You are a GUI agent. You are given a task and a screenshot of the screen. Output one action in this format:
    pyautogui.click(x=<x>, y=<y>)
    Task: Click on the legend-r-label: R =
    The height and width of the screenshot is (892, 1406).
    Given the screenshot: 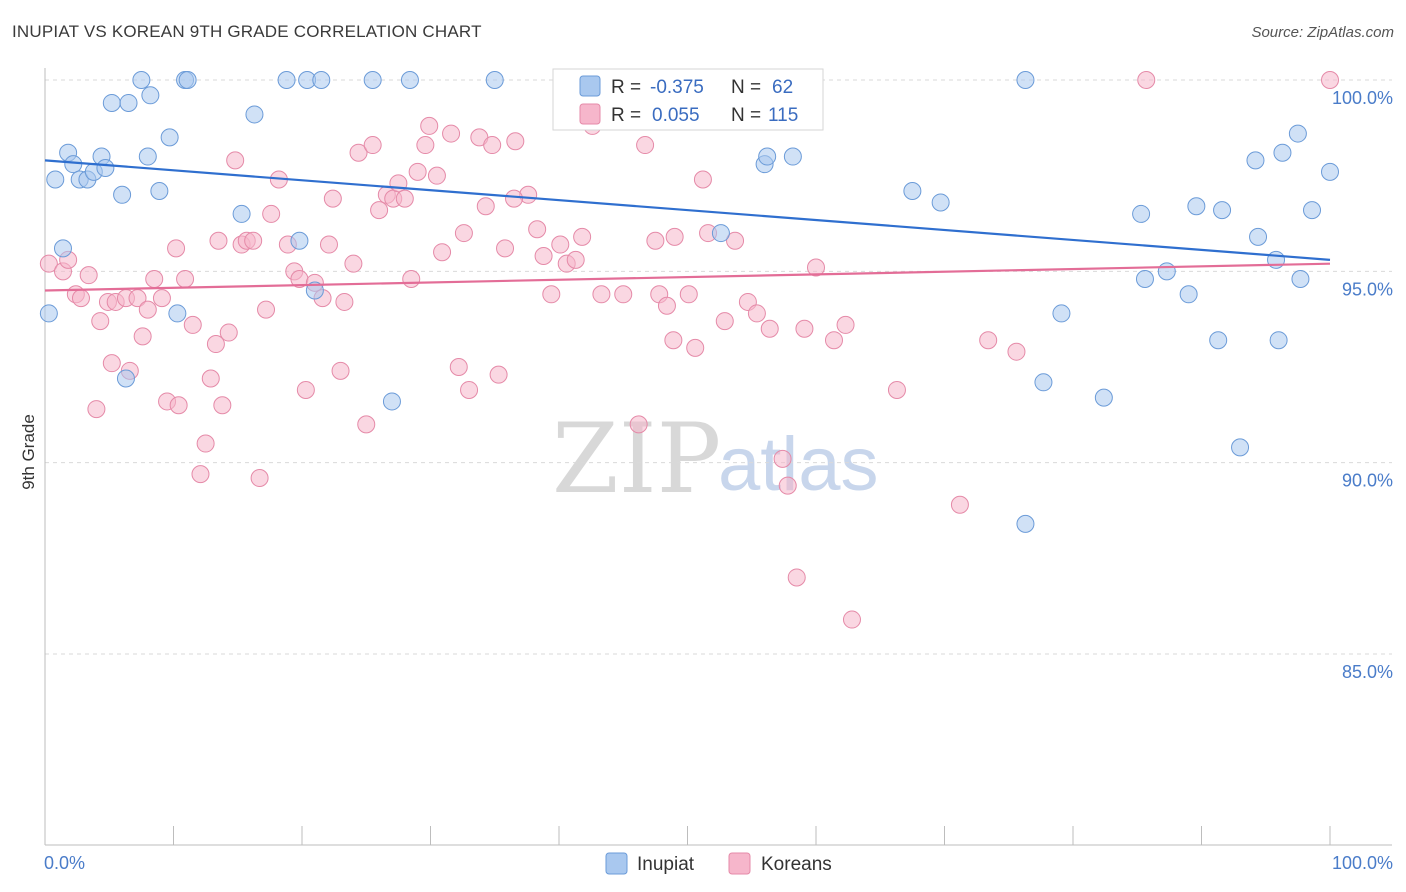 What is the action you would take?
    pyautogui.click(x=626, y=115)
    